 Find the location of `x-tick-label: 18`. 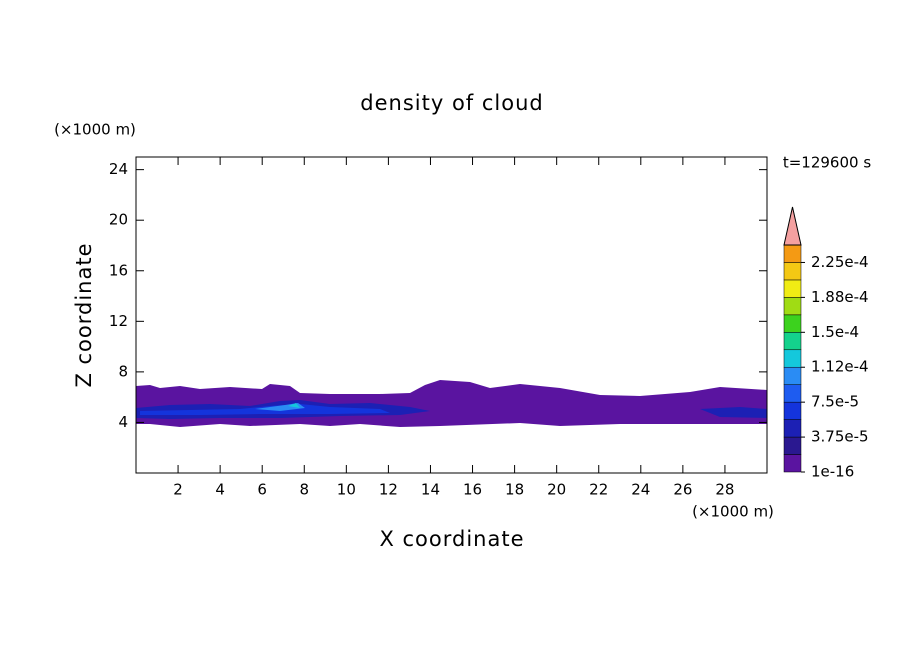

x-tick-label: 18 is located at coordinates (514, 490).